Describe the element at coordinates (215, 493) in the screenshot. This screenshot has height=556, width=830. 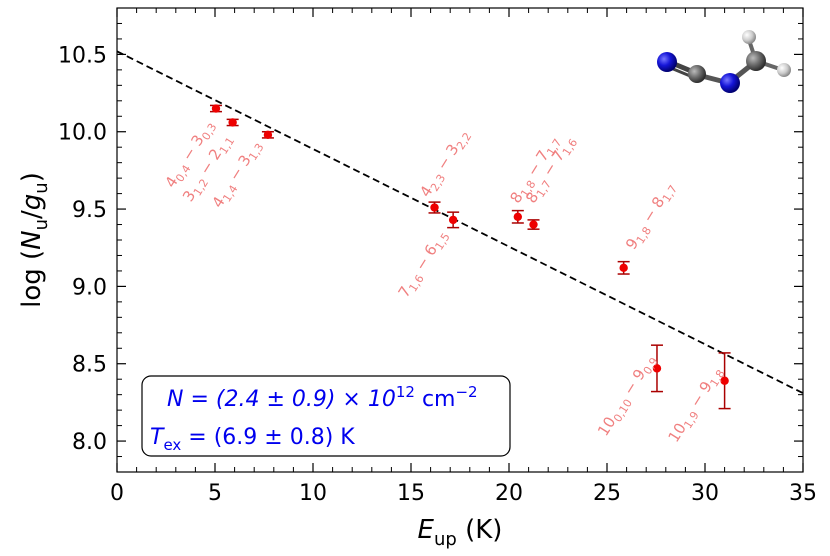
I see `x-tick-label: 5` at that location.